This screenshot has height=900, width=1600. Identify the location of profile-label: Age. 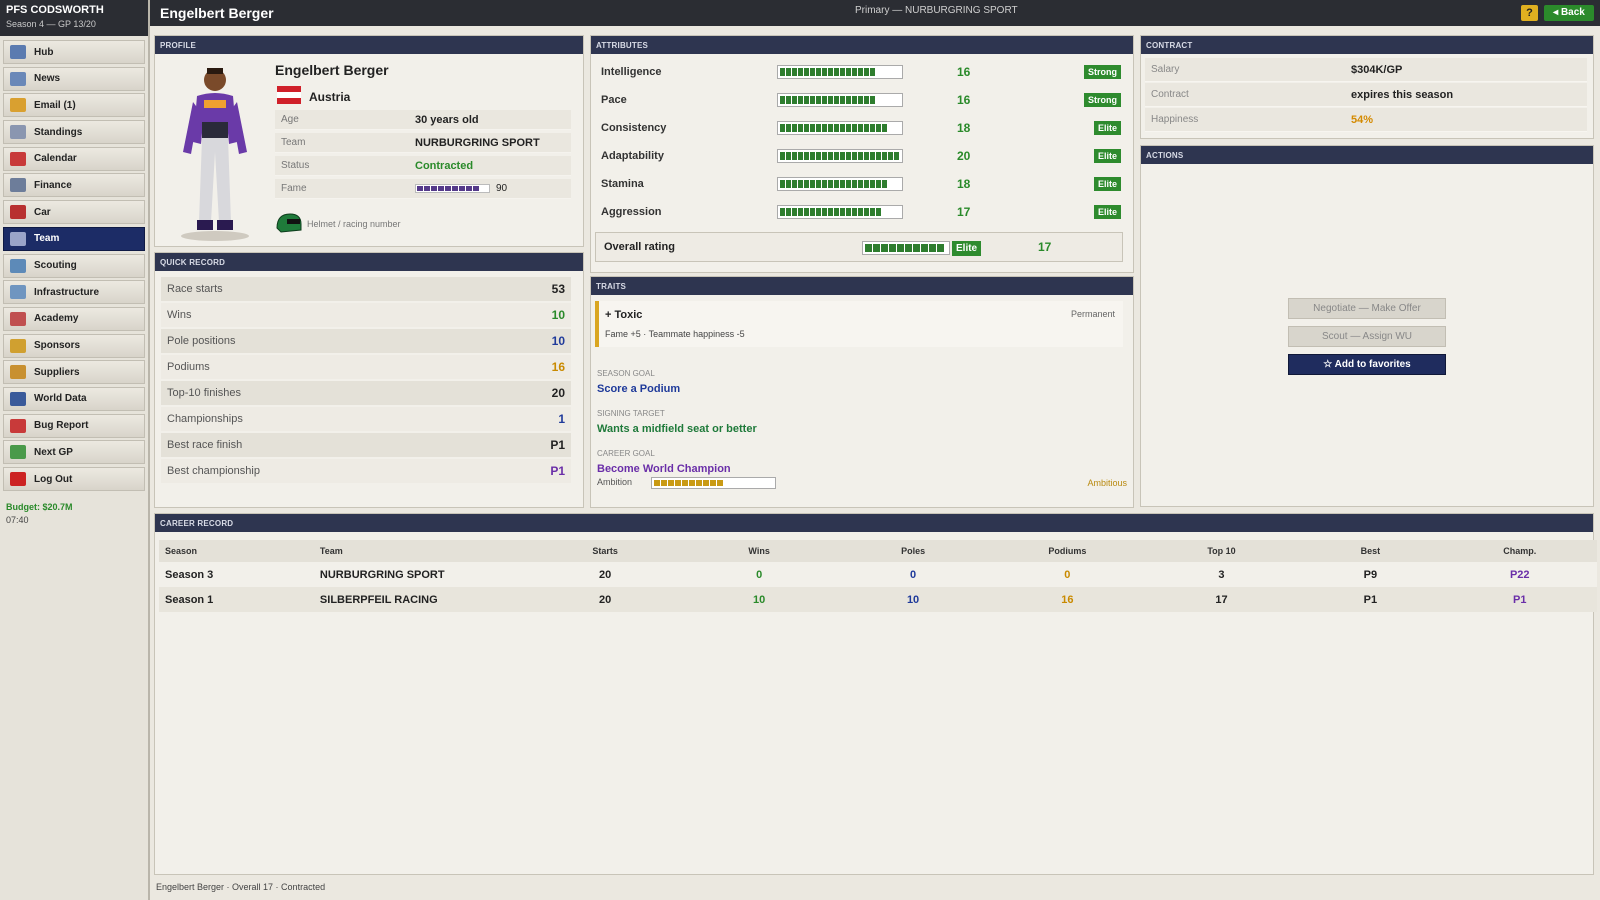
(290, 119).